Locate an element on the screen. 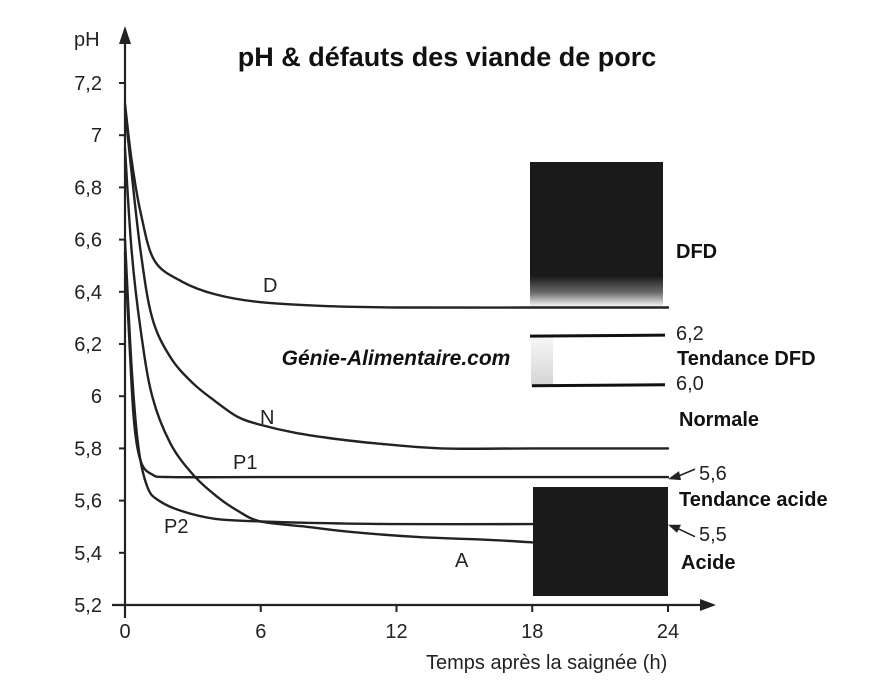 This screenshot has height=692, width=880. zone-label-dfd: DFD is located at coordinates (696, 252).